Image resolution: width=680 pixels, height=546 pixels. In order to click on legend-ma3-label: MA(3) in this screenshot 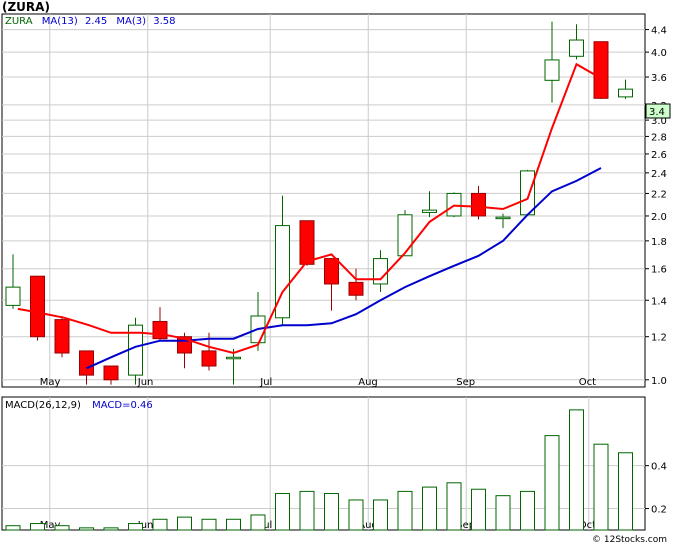, I will do `click(131, 21)`.